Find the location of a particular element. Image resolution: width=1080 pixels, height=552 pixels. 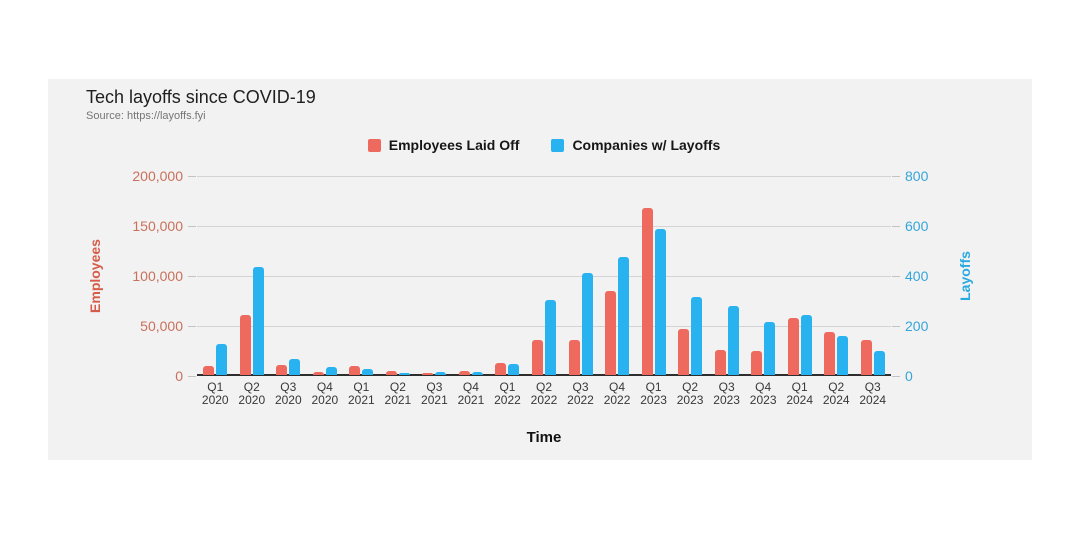

bar-employees-q1-2022 is located at coordinates (501, 369).